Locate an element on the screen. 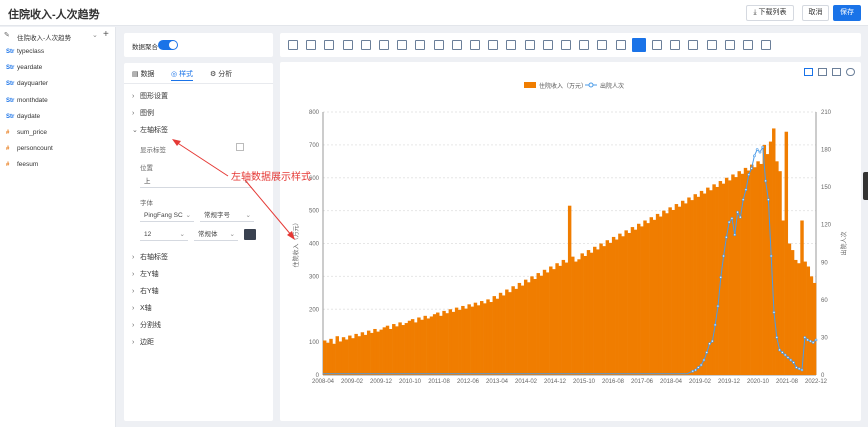 The image size is (868, 427). tab-style: ◎ 样式 is located at coordinates (182, 75).